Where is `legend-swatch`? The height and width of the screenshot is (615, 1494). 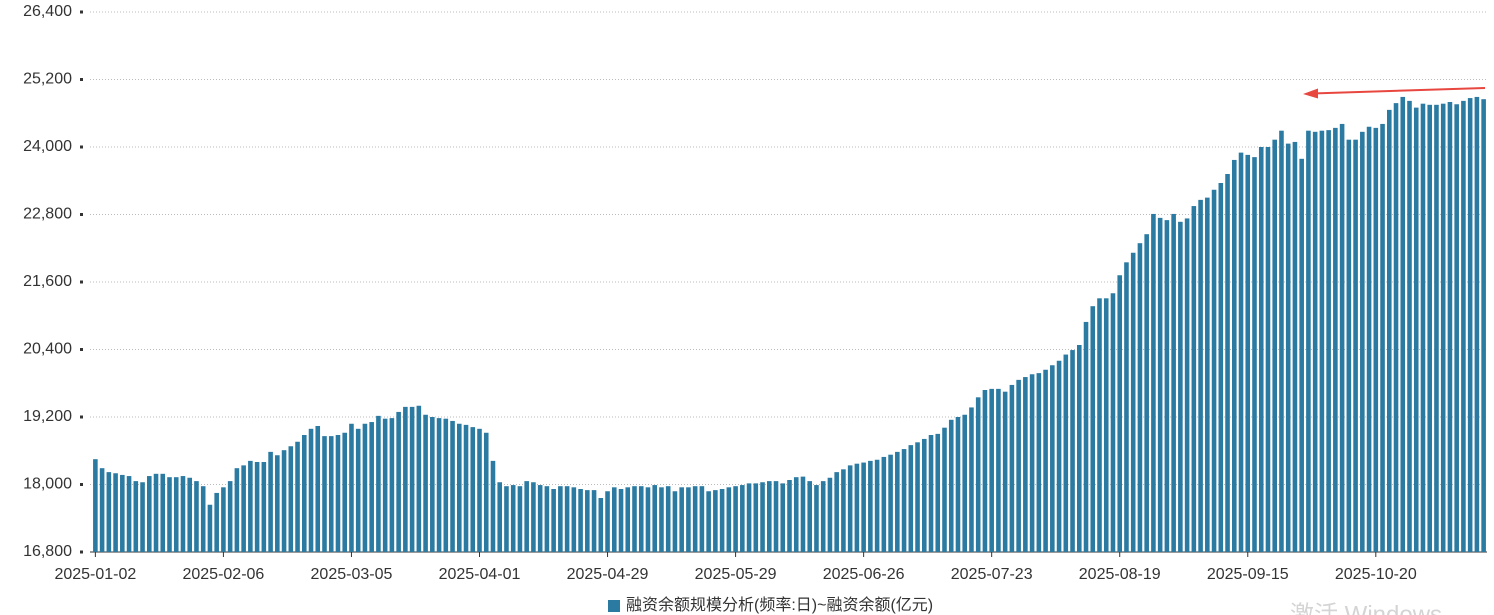 legend-swatch is located at coordinates (614, 606).